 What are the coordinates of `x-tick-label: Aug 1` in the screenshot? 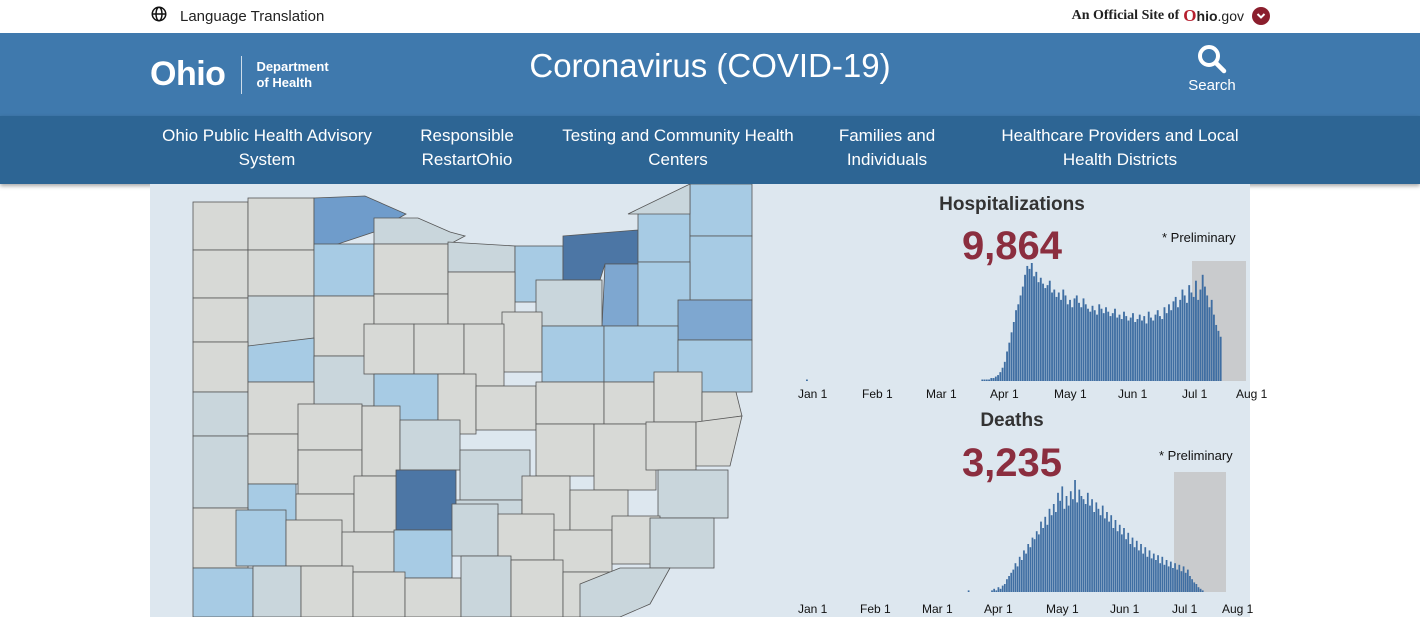 It's located at (1252, 394).